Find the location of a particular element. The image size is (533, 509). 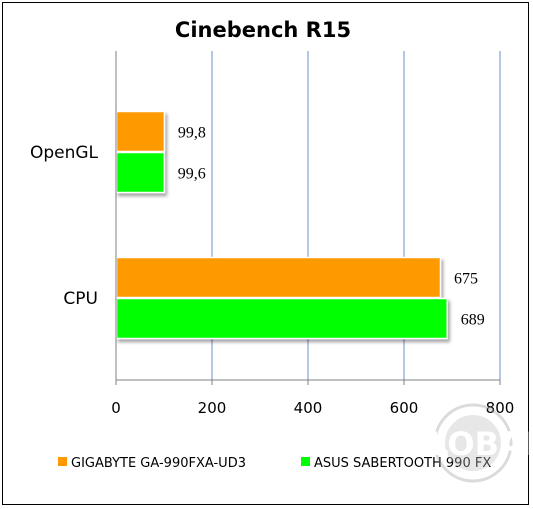

watermark-text: GLOBAL is located at coordinates (466, 444).